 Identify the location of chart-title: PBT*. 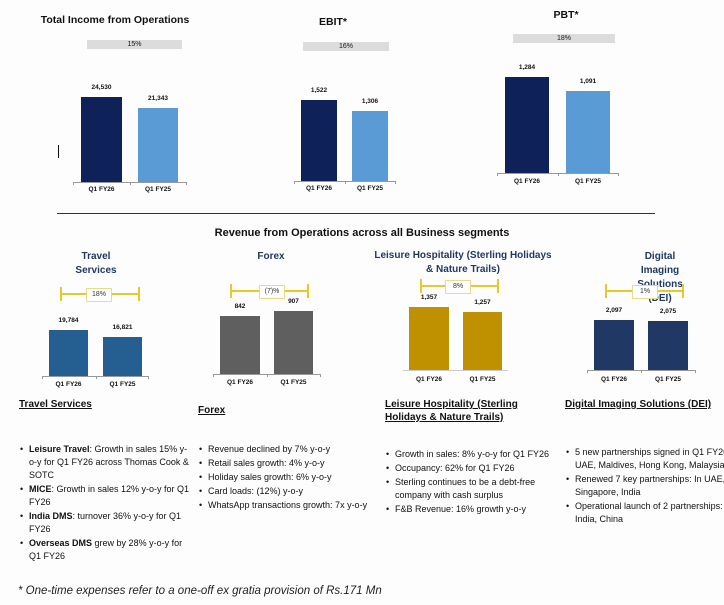
(566, 15).